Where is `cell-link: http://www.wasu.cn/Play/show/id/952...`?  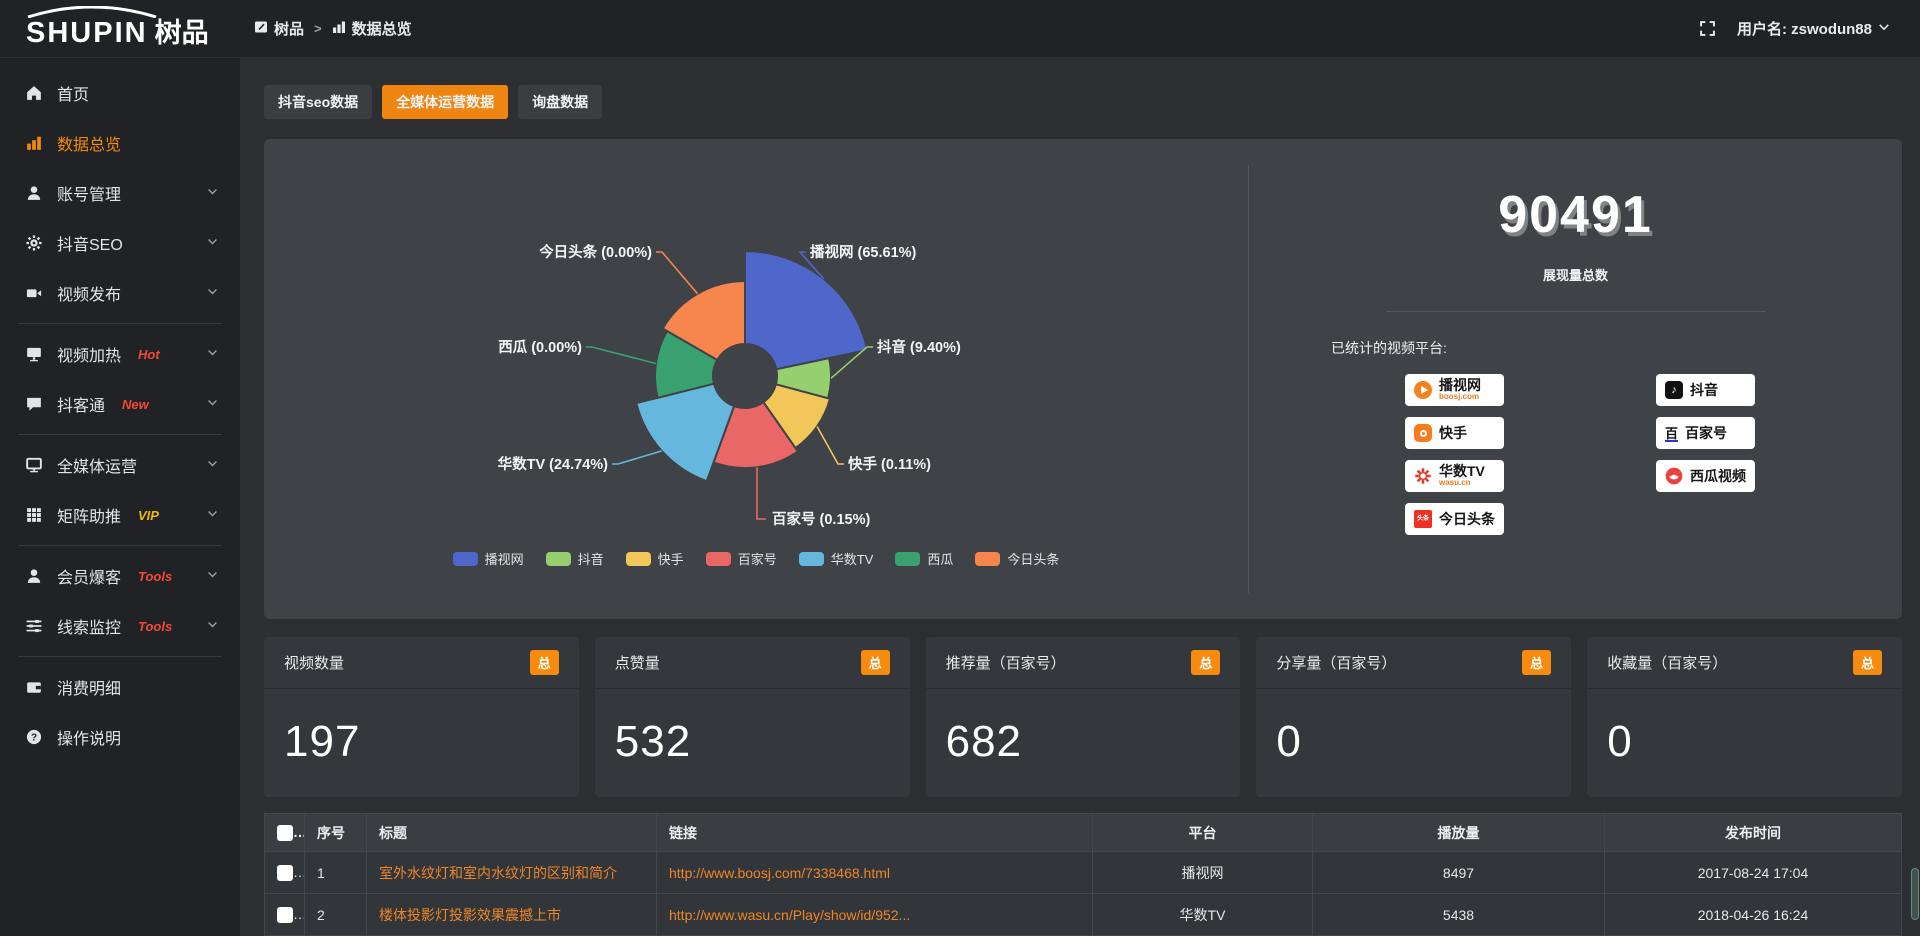
cell-link: http://www.wasu.cn/Play/show/id/952... is located at coordinates (874, 914).